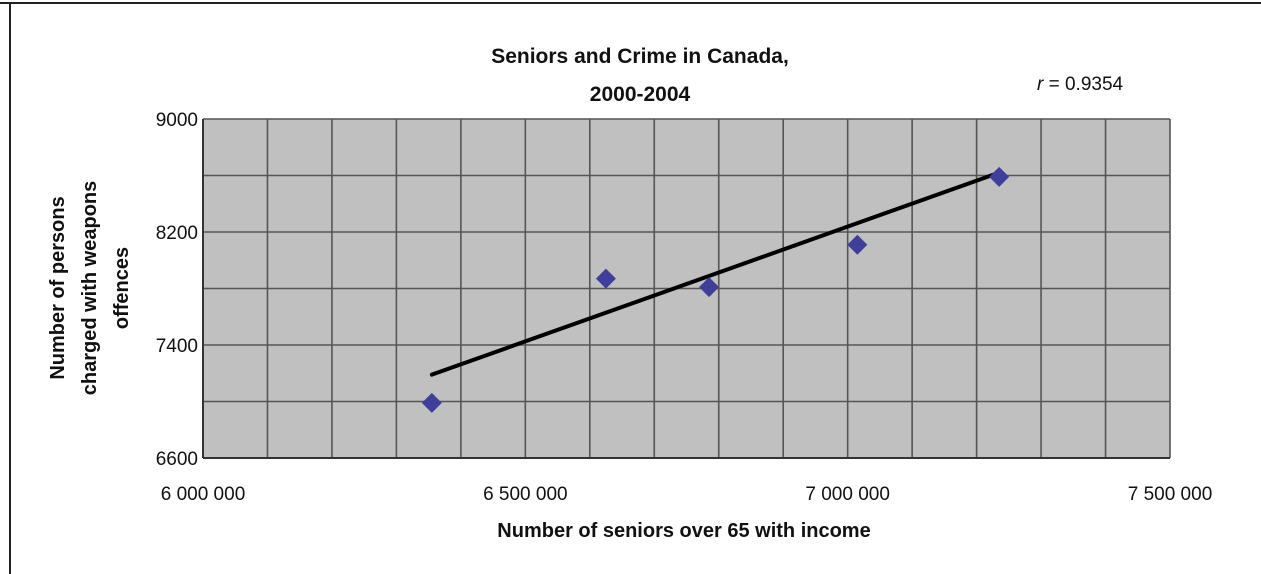 This screenshot has width=1261, height=574. Describe the element at coordinates (177, 346) in the screenshot. I see `y-tick-label: 7400` at that location.